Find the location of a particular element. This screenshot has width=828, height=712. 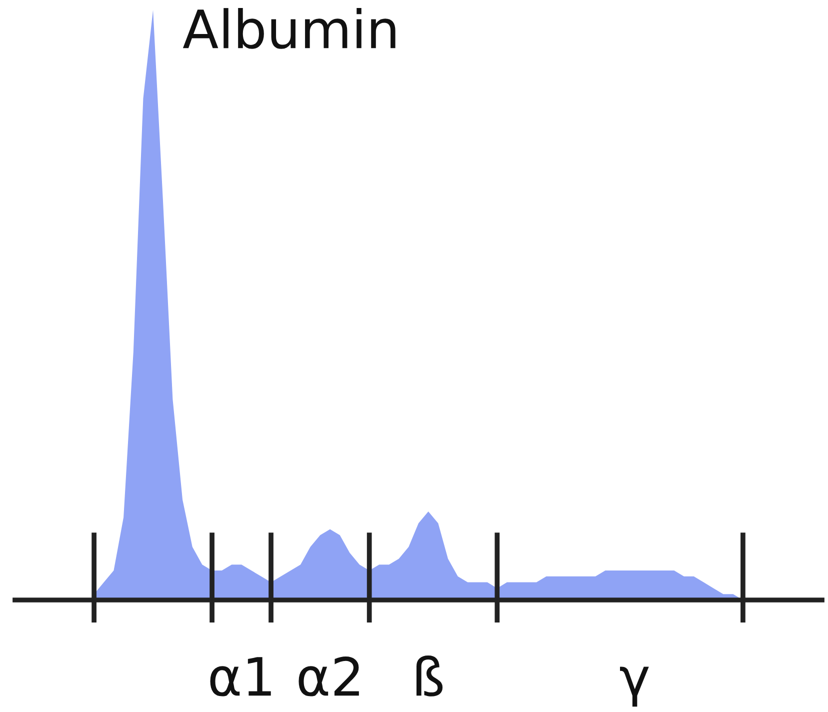

x-tick-label: ß is located at coordinates (429, 676).